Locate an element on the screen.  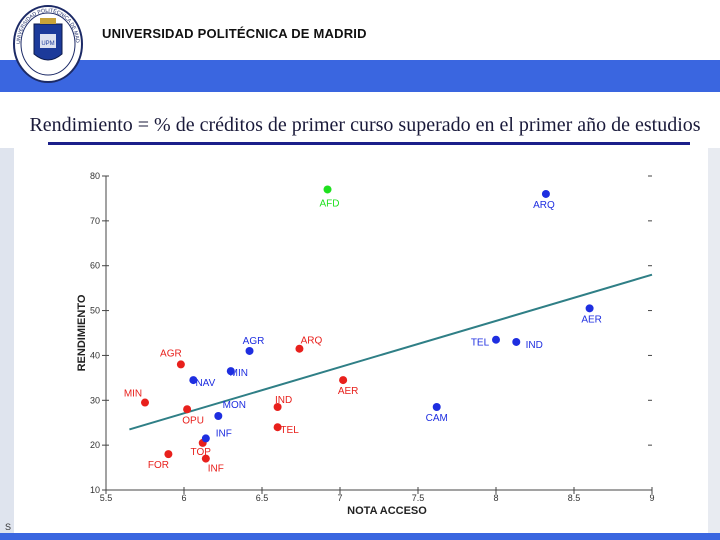
point-label-red-agr: AGR is located at coordinates (171, 353).